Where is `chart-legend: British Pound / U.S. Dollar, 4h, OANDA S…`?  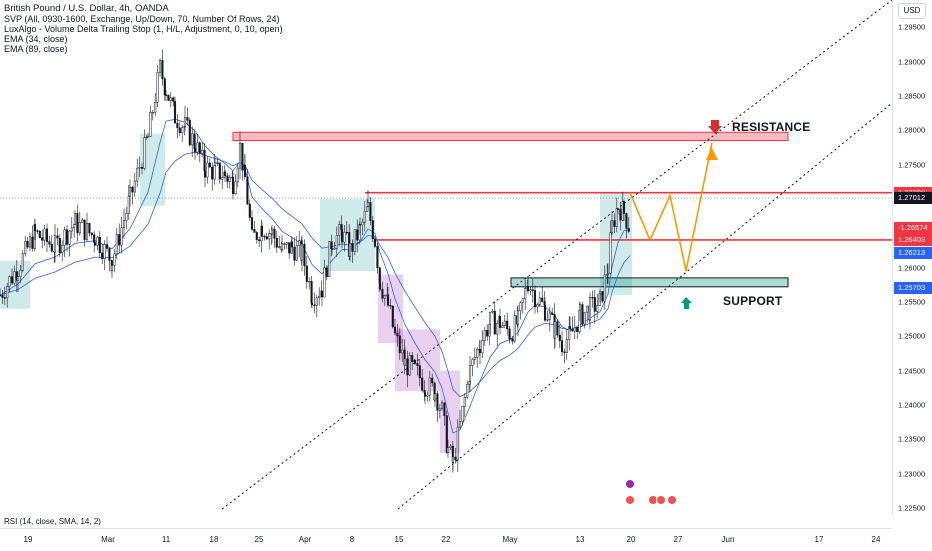
chart-legend: British Pound / U.S. Dollar, 4h, OANDA S… is located at coordinates (143, 29).